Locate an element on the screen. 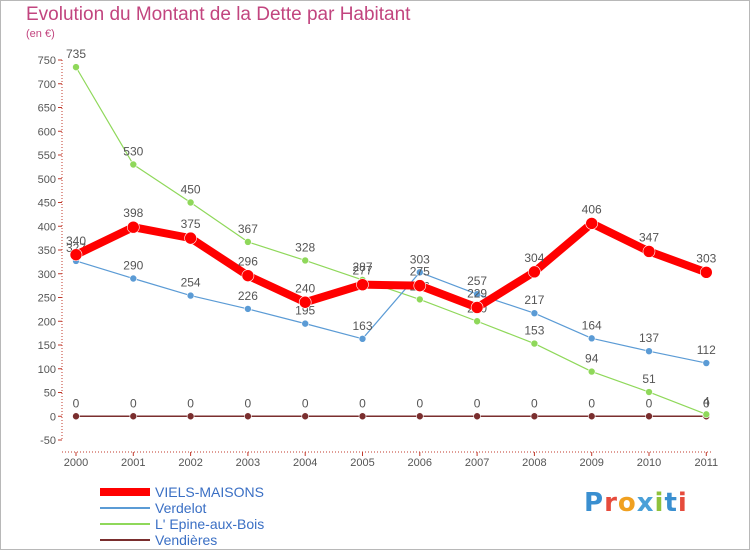 Image resolution: width=750 pixels, height=550 pixels. x-tick-label: 2006 is located at coordinates (420, 463).